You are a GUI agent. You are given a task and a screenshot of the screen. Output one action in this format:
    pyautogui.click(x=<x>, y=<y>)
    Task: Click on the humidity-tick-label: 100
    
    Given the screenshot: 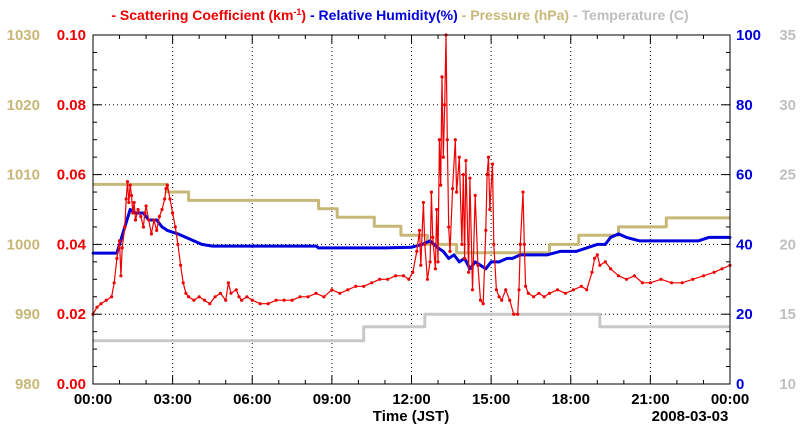 What is the action you would take?
    pyautogui.click(x=748, y=35)
    